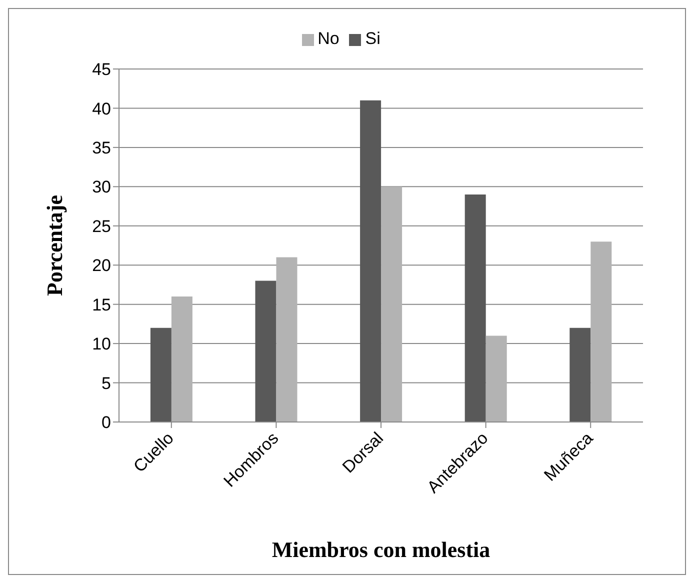 The image size is (694, 583). Describe the element at coordinates (329, 38) in the screenshot. I see `legend-label: No` at that location.